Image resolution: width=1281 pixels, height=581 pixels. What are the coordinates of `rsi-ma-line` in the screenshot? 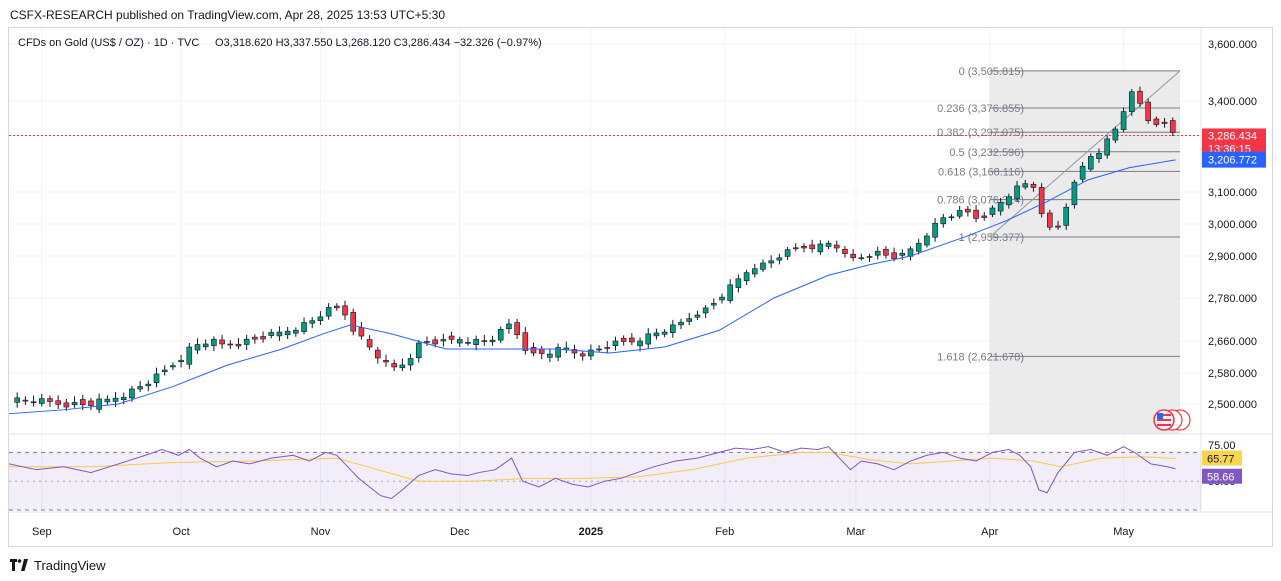 It's located at (592, 466).